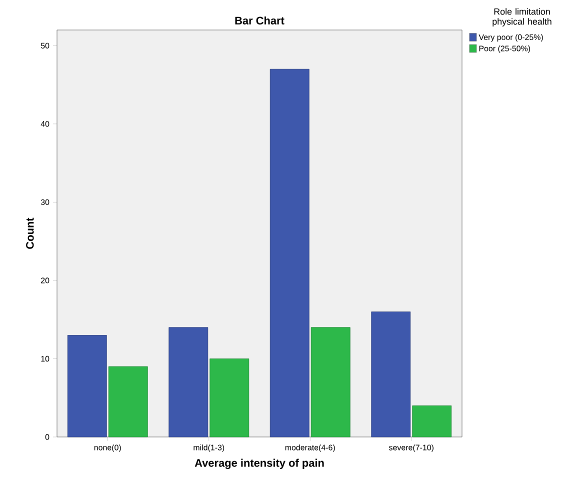 Image resolution: width=585 pixels, height=488 pixels. I want to click on x-axis-title: Average intensity of pain, so click(259, 464).